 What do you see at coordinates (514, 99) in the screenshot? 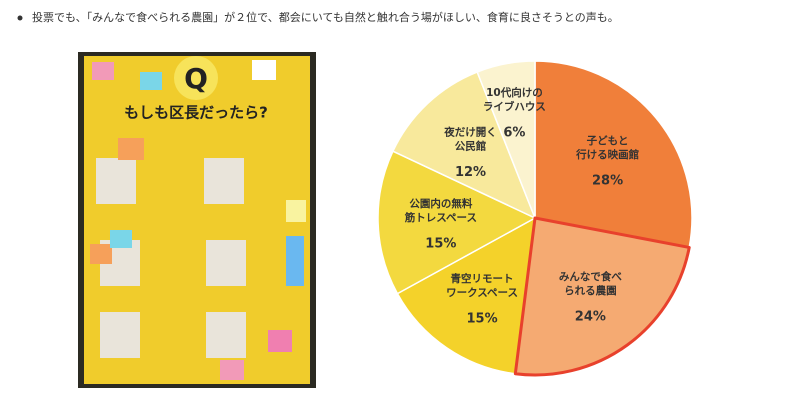
I see `slice-label: 10代向けのライブハウス` at bounding box center [514, 99].